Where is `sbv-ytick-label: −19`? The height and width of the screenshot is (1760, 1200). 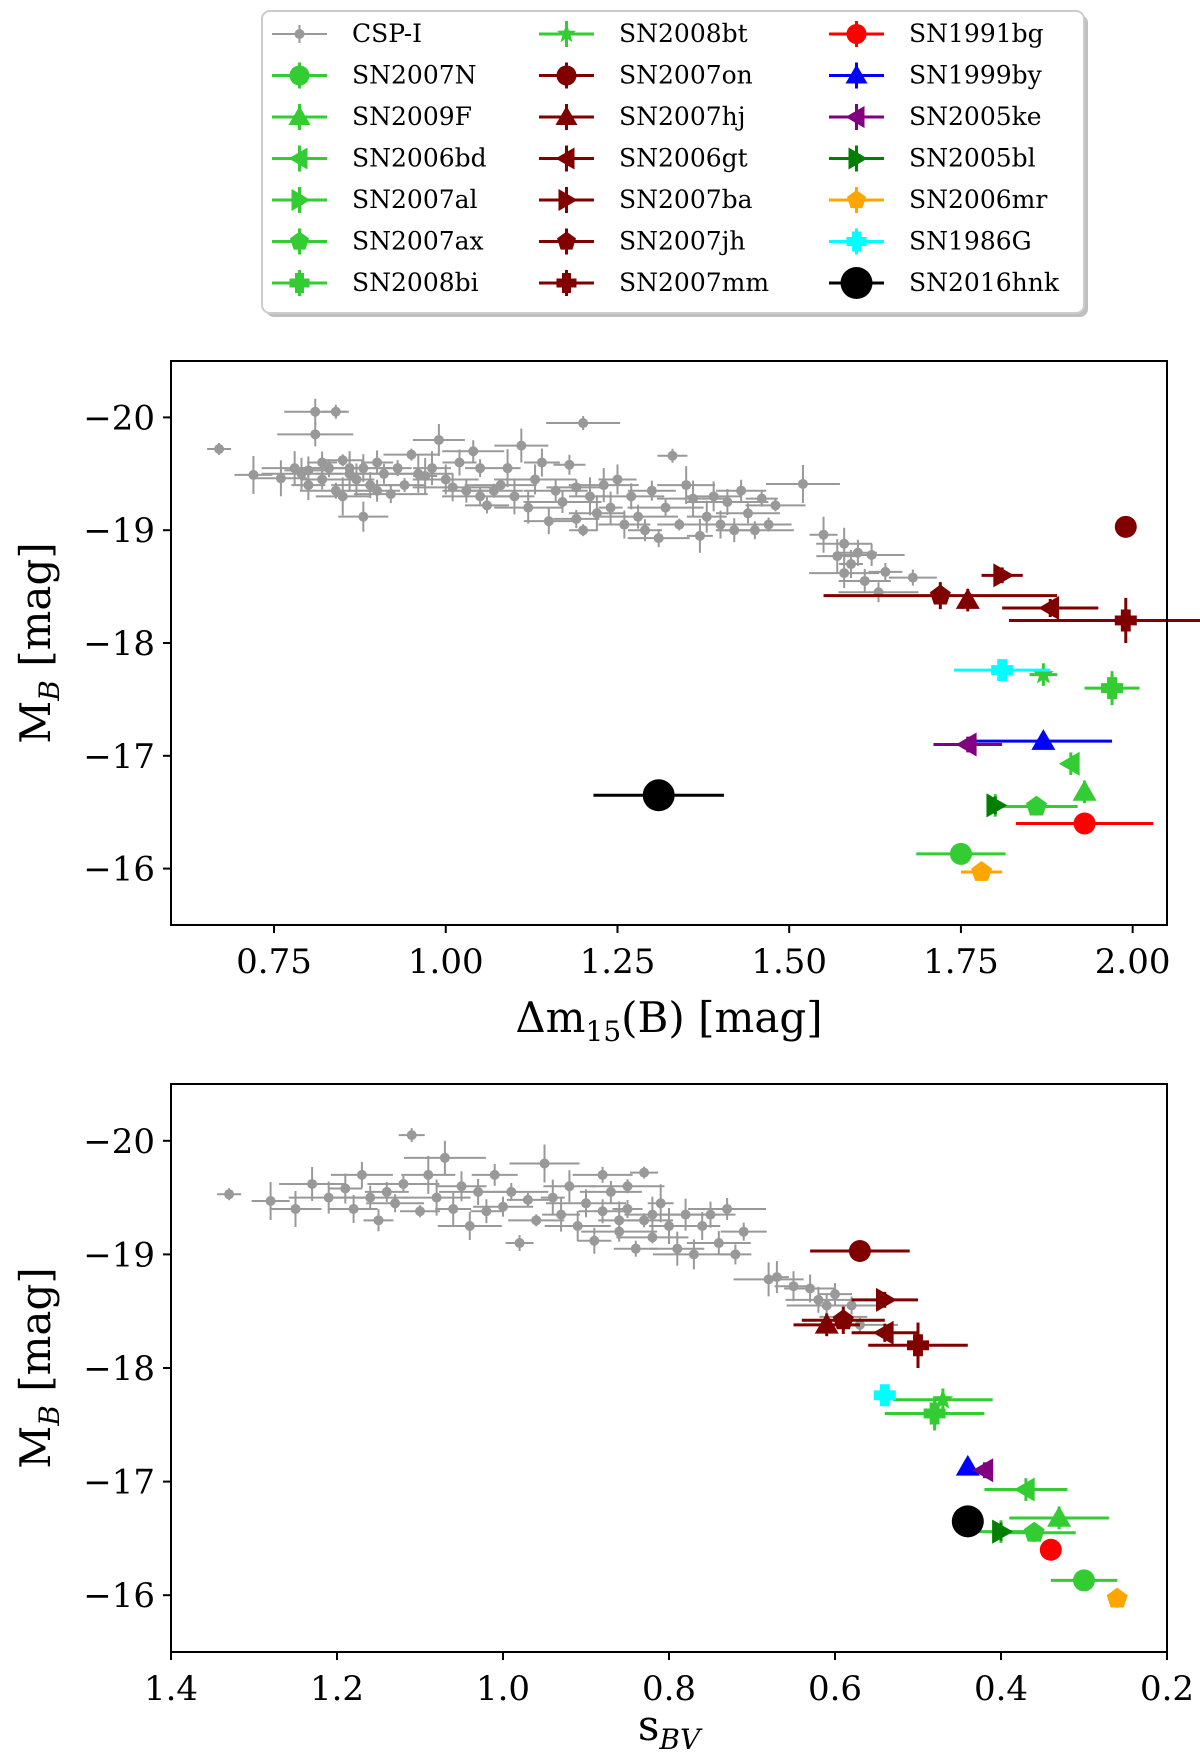
sbv-ytick-label: −19 is located at coordinates (119, 1255).